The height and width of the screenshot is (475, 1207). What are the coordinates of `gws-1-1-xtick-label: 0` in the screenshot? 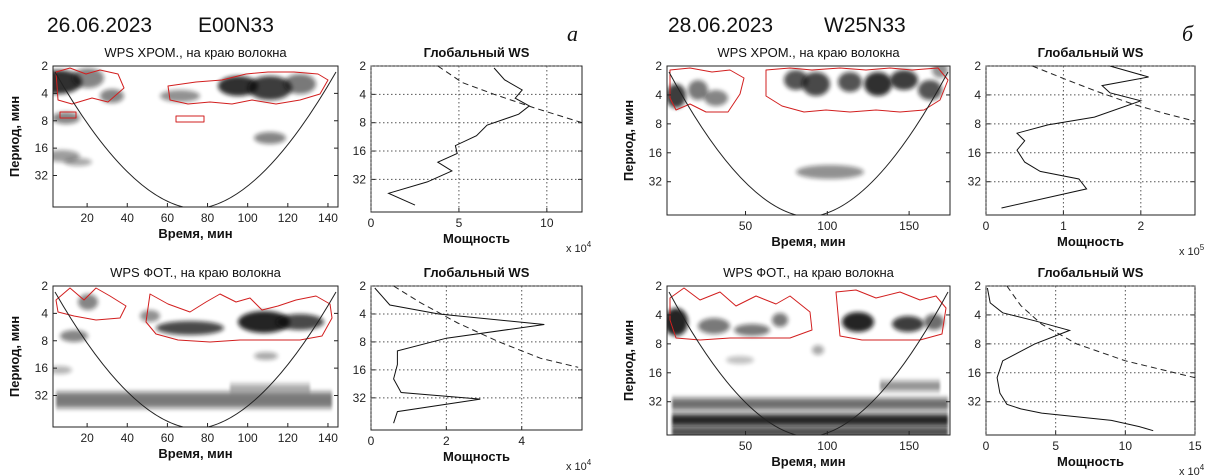 It's located at (986, 446).